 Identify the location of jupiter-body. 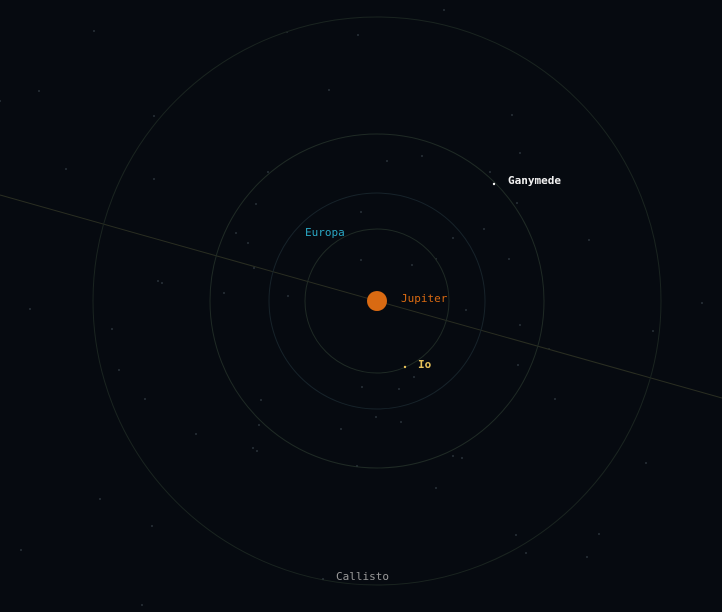
(377, 301).